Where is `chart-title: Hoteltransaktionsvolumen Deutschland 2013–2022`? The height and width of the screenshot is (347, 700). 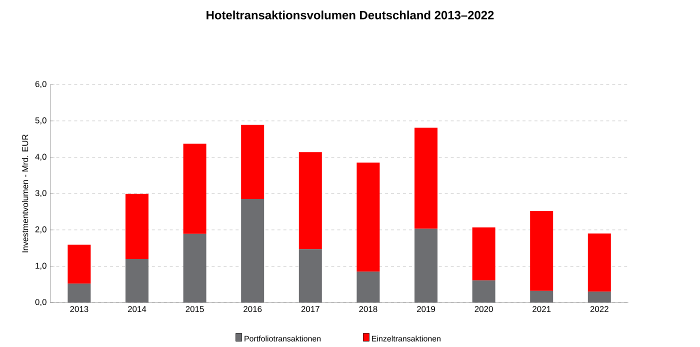 chart-title: Hoteltransaktionsvolumen Deutschland 2013–2022 is located at coordinates (350, 15).